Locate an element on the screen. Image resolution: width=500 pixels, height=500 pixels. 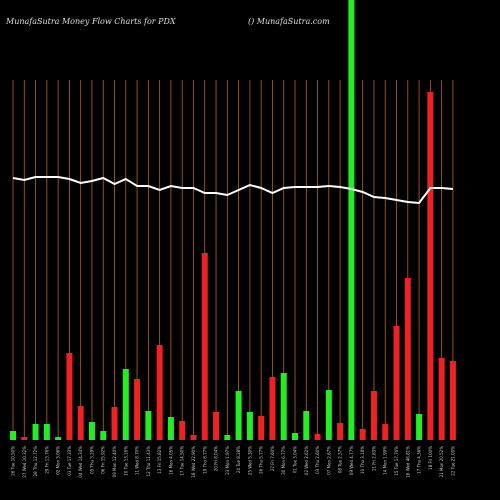
x-tick-label: 05 Thu 3.29% is located at coordinates (91, 460).